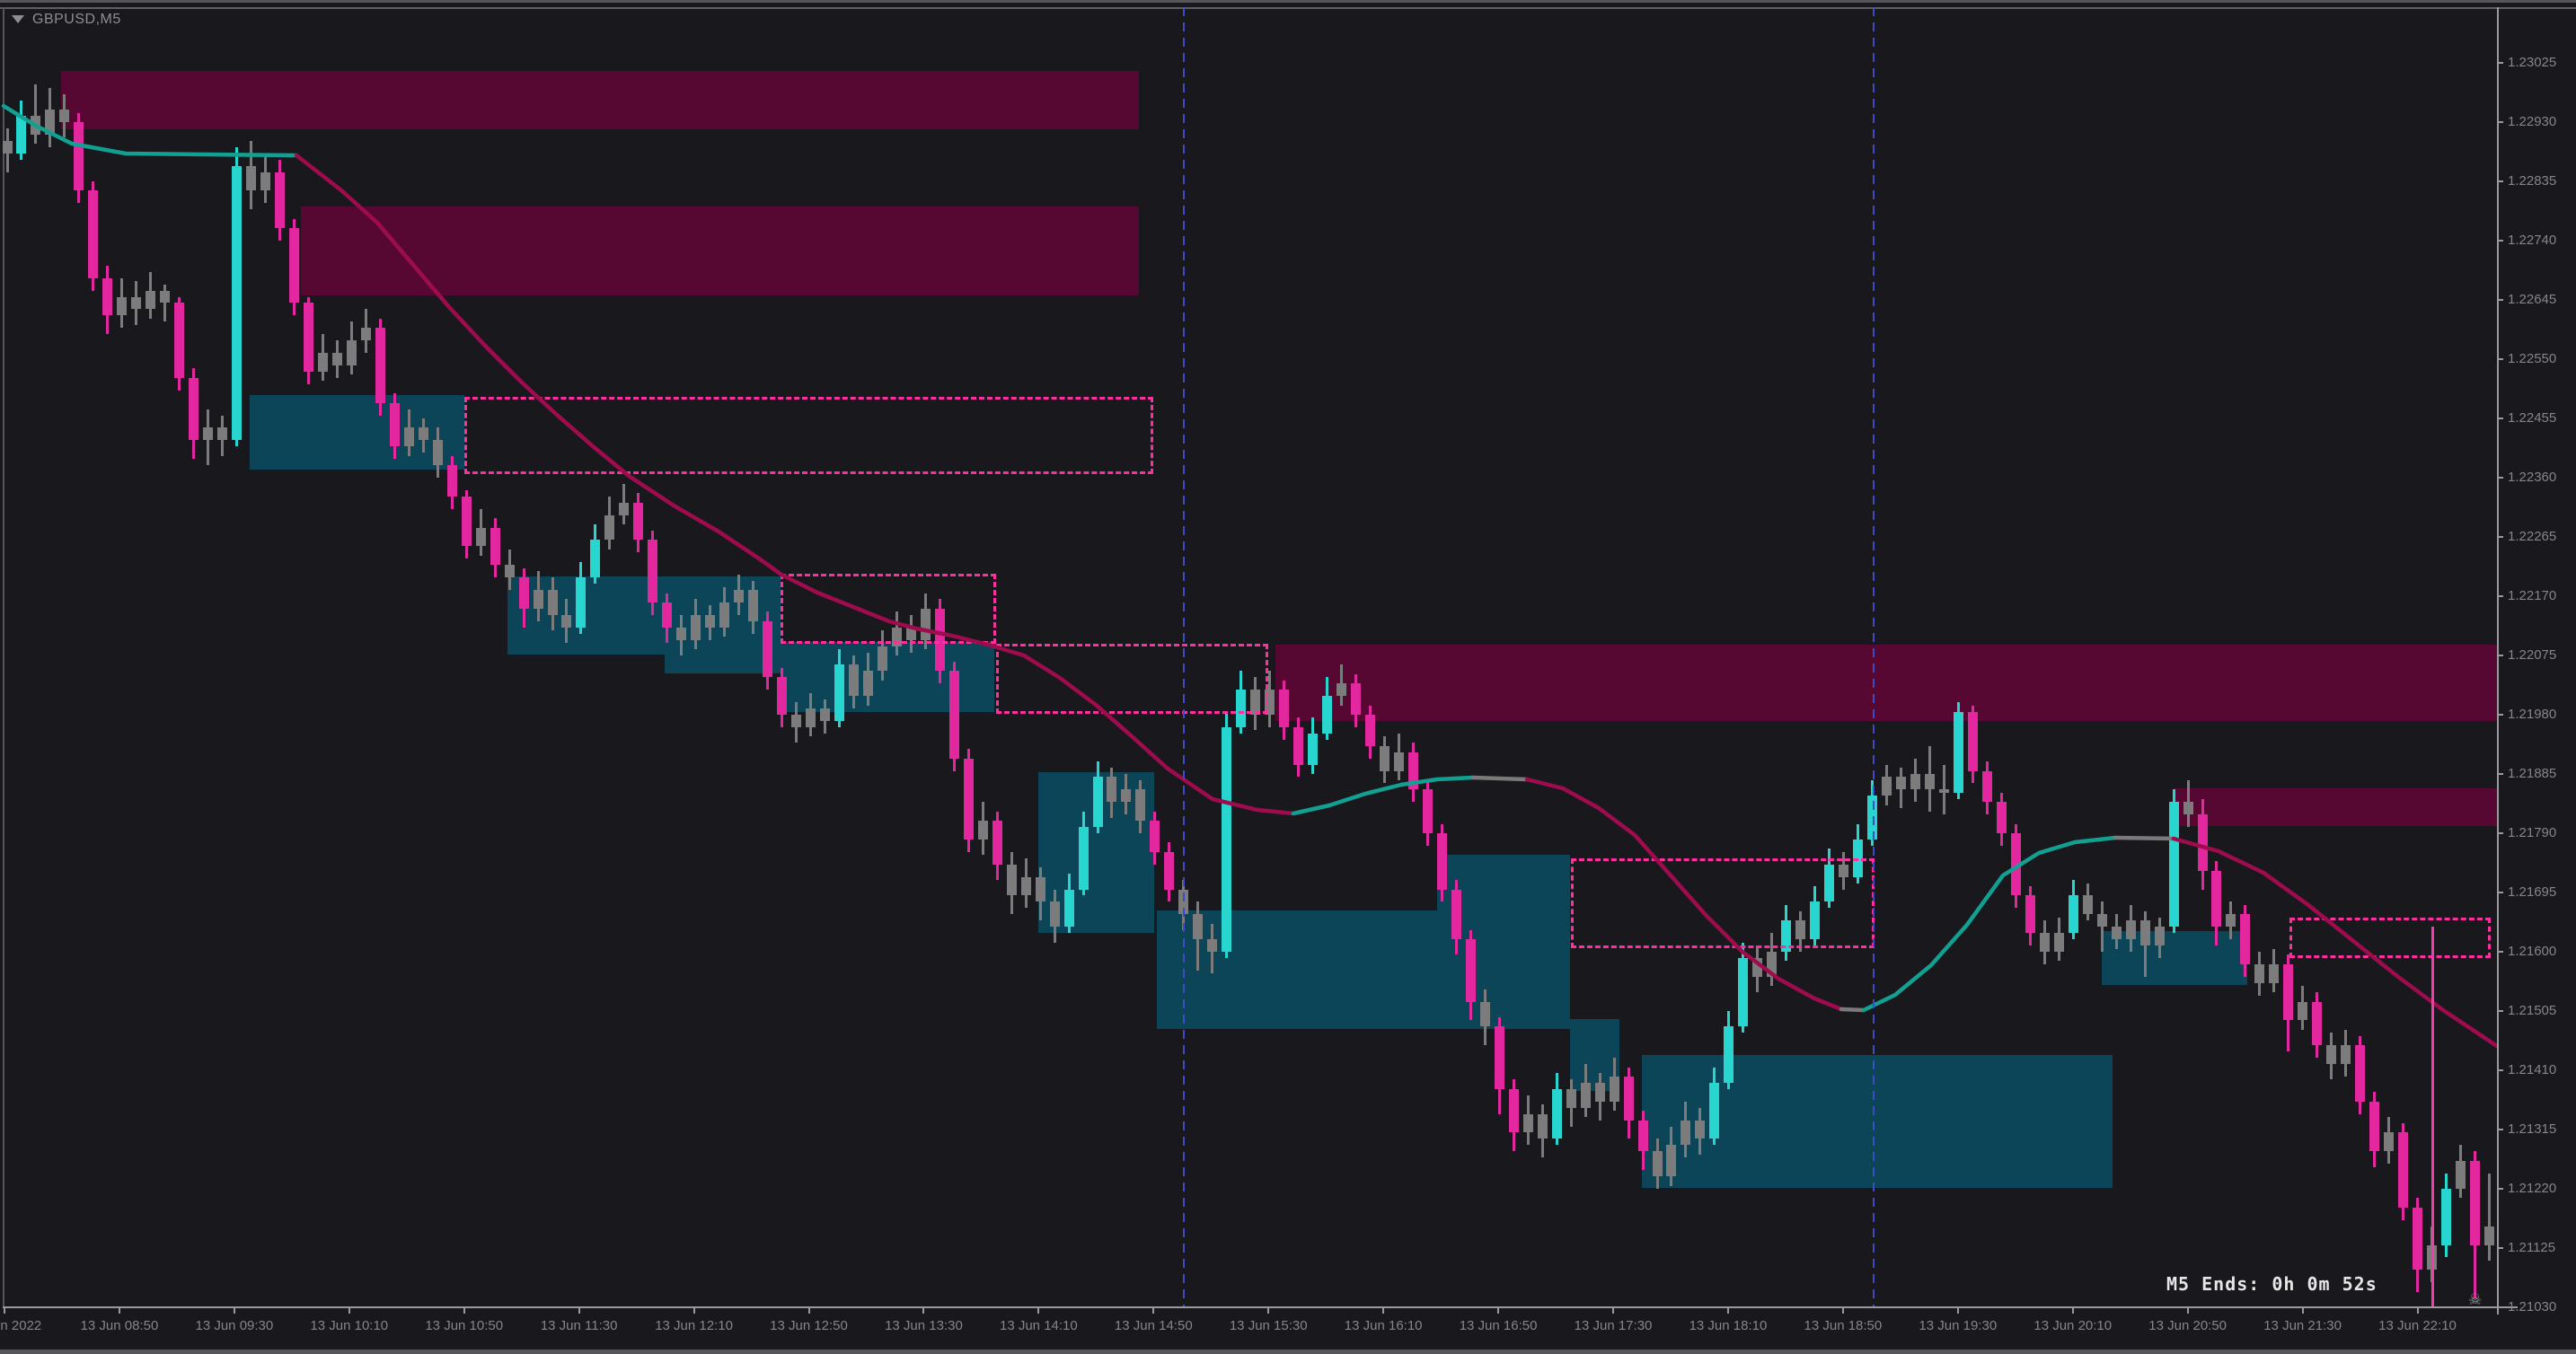 This screenshot has height=1354, width=2576. What do you see at coordinates (2532, 1069) in the screenshot?
I see `price-tick-label: 1.21410` at bounding box center [2532, 1069].